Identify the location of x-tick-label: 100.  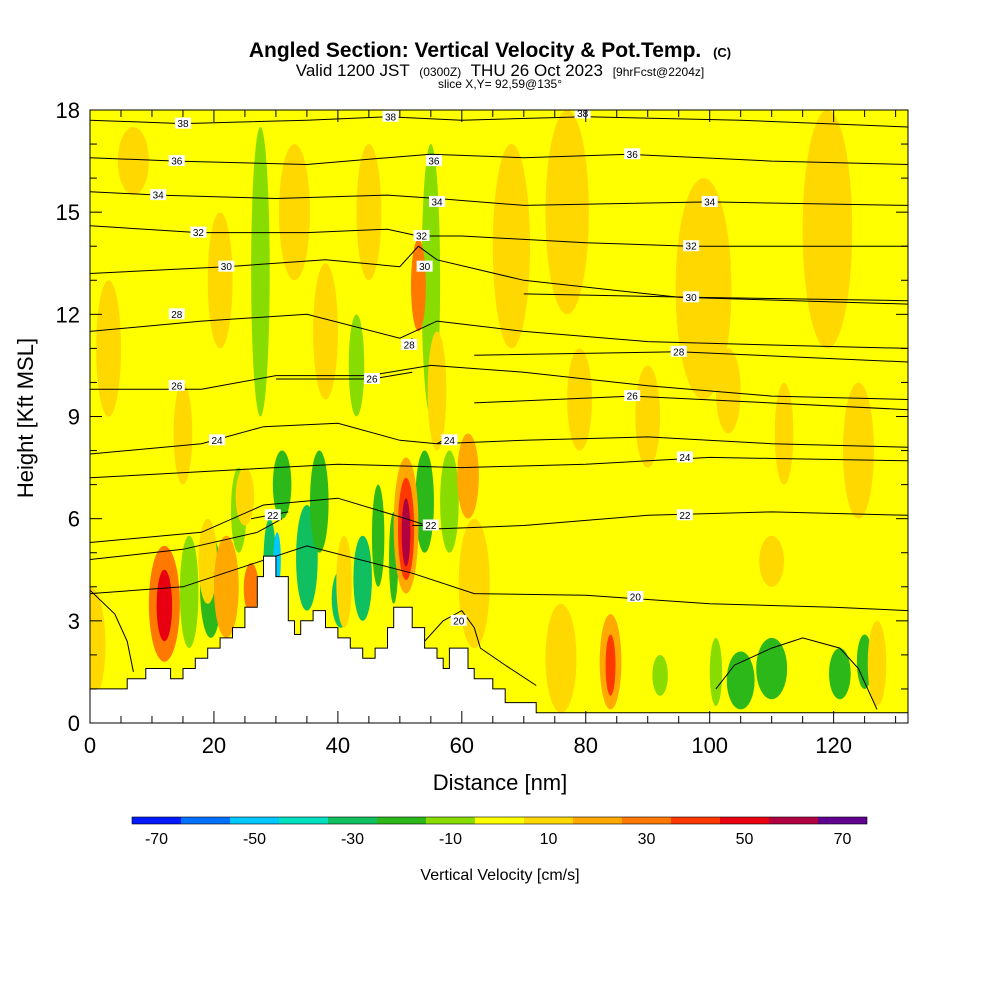
(709, 745).